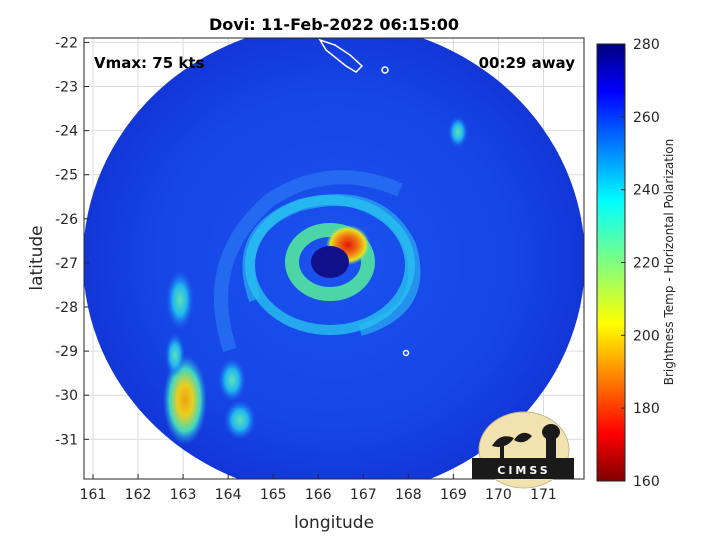 The height and width of the screenshot is (540, 720). I want to click on colorbar-ticks: 280 260 240 220 200 180 160, so click(640, 263).